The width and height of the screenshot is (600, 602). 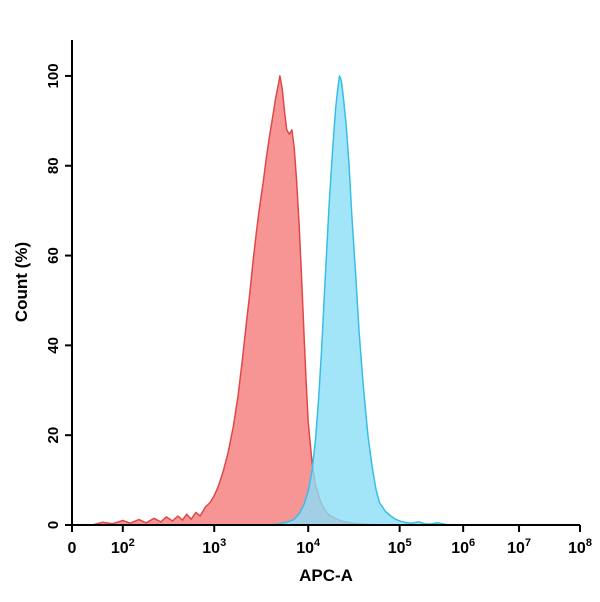 What do you see at coordinates (326, 575) in the screenshot?
I see `x-axis-title: APC-A` at bounding box center [326, 575].